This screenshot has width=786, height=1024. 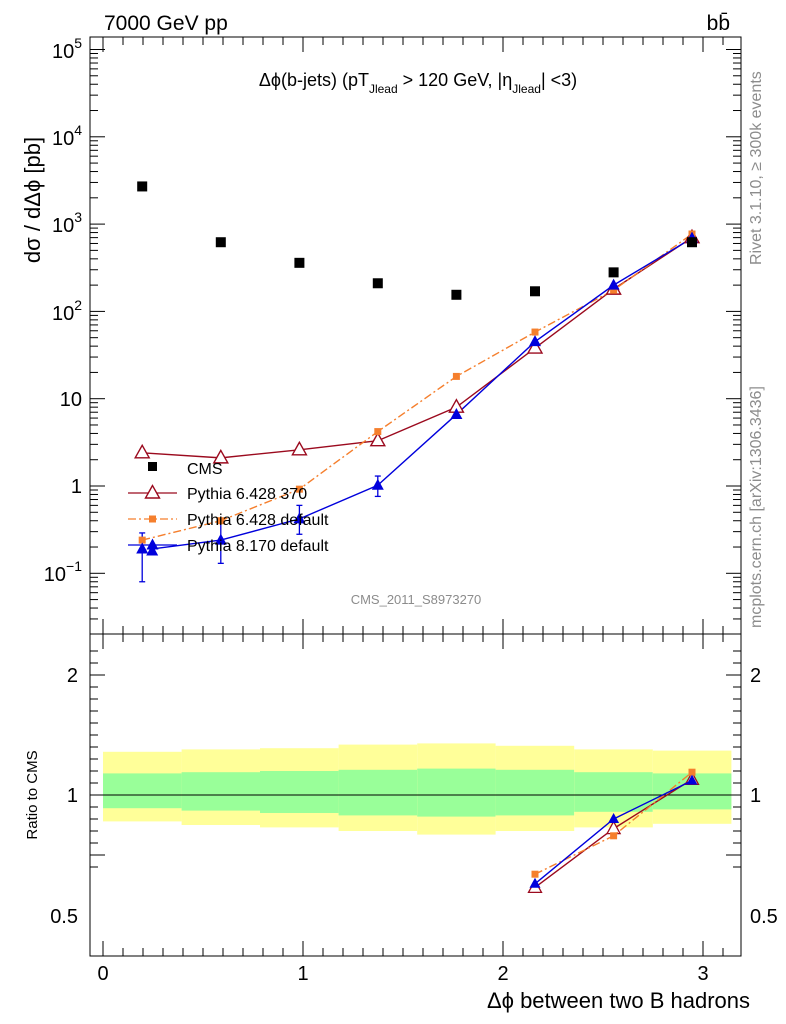 I want to click on y-tick-label-1e-1: 10⁻¹, so click(x=63, y=572).